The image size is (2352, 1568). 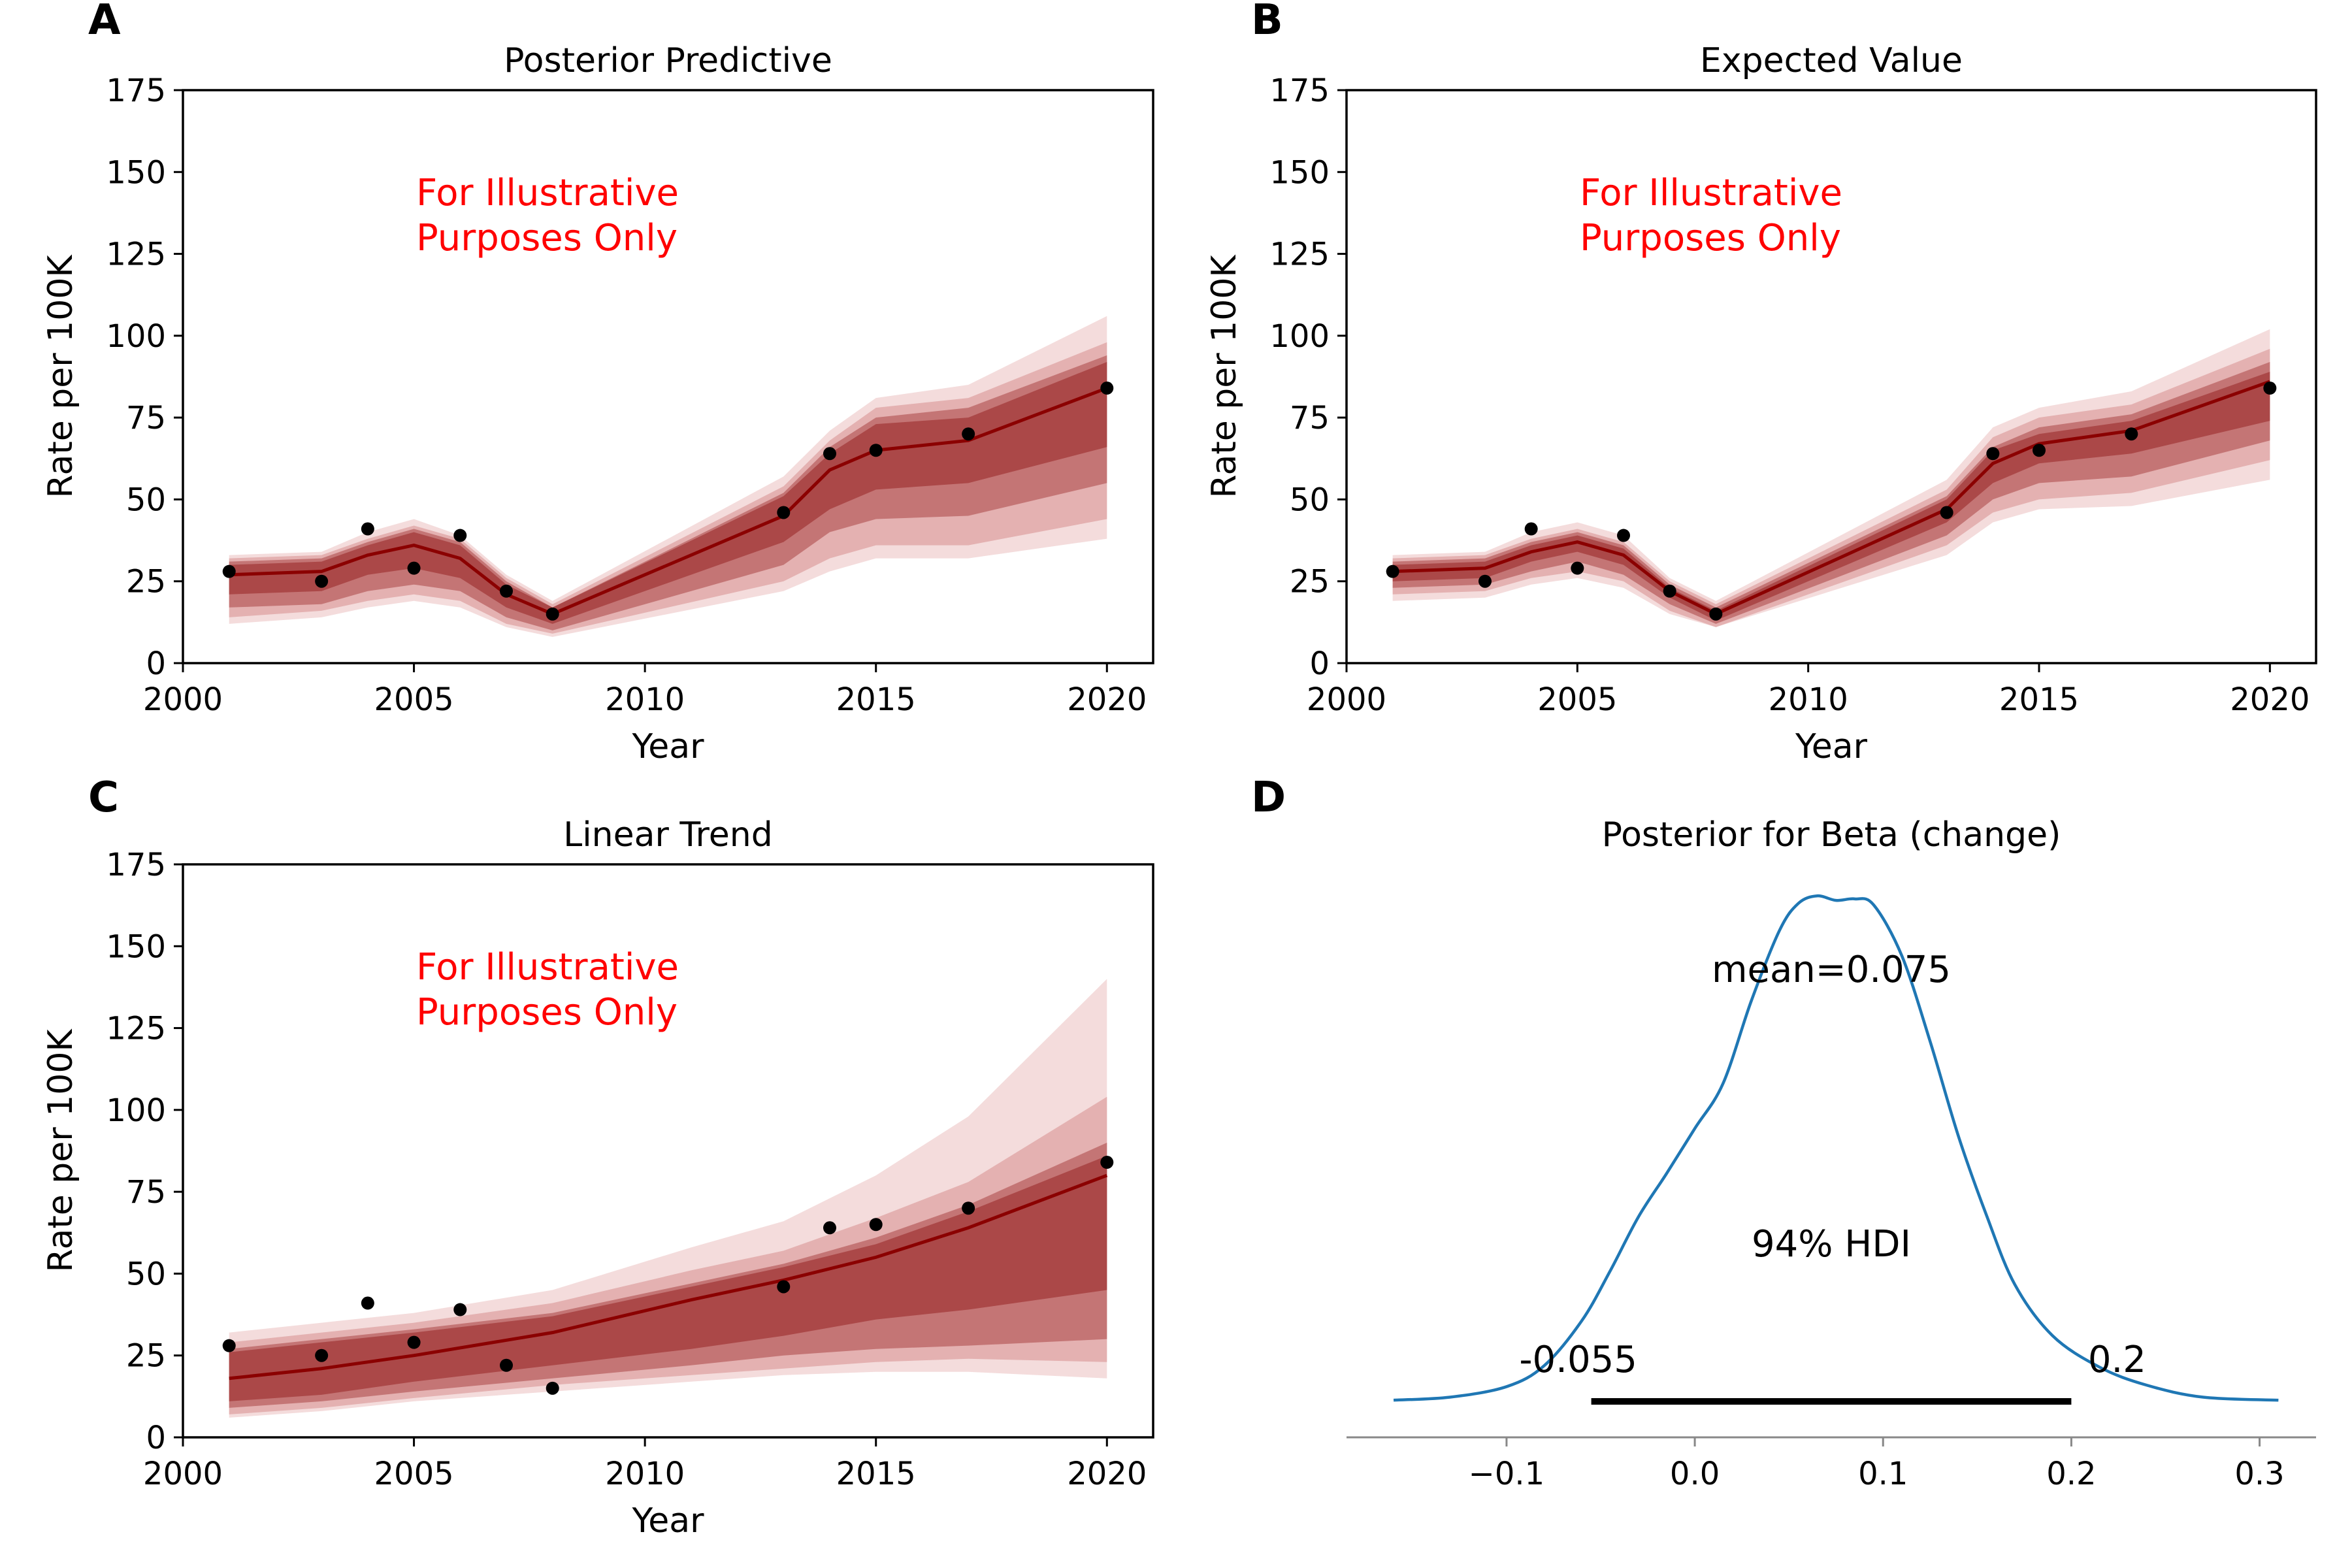 What do you see at coordinates (104, 22) in the screenshot?
I see `panel-letter: A` at bounding box center [104, 22].